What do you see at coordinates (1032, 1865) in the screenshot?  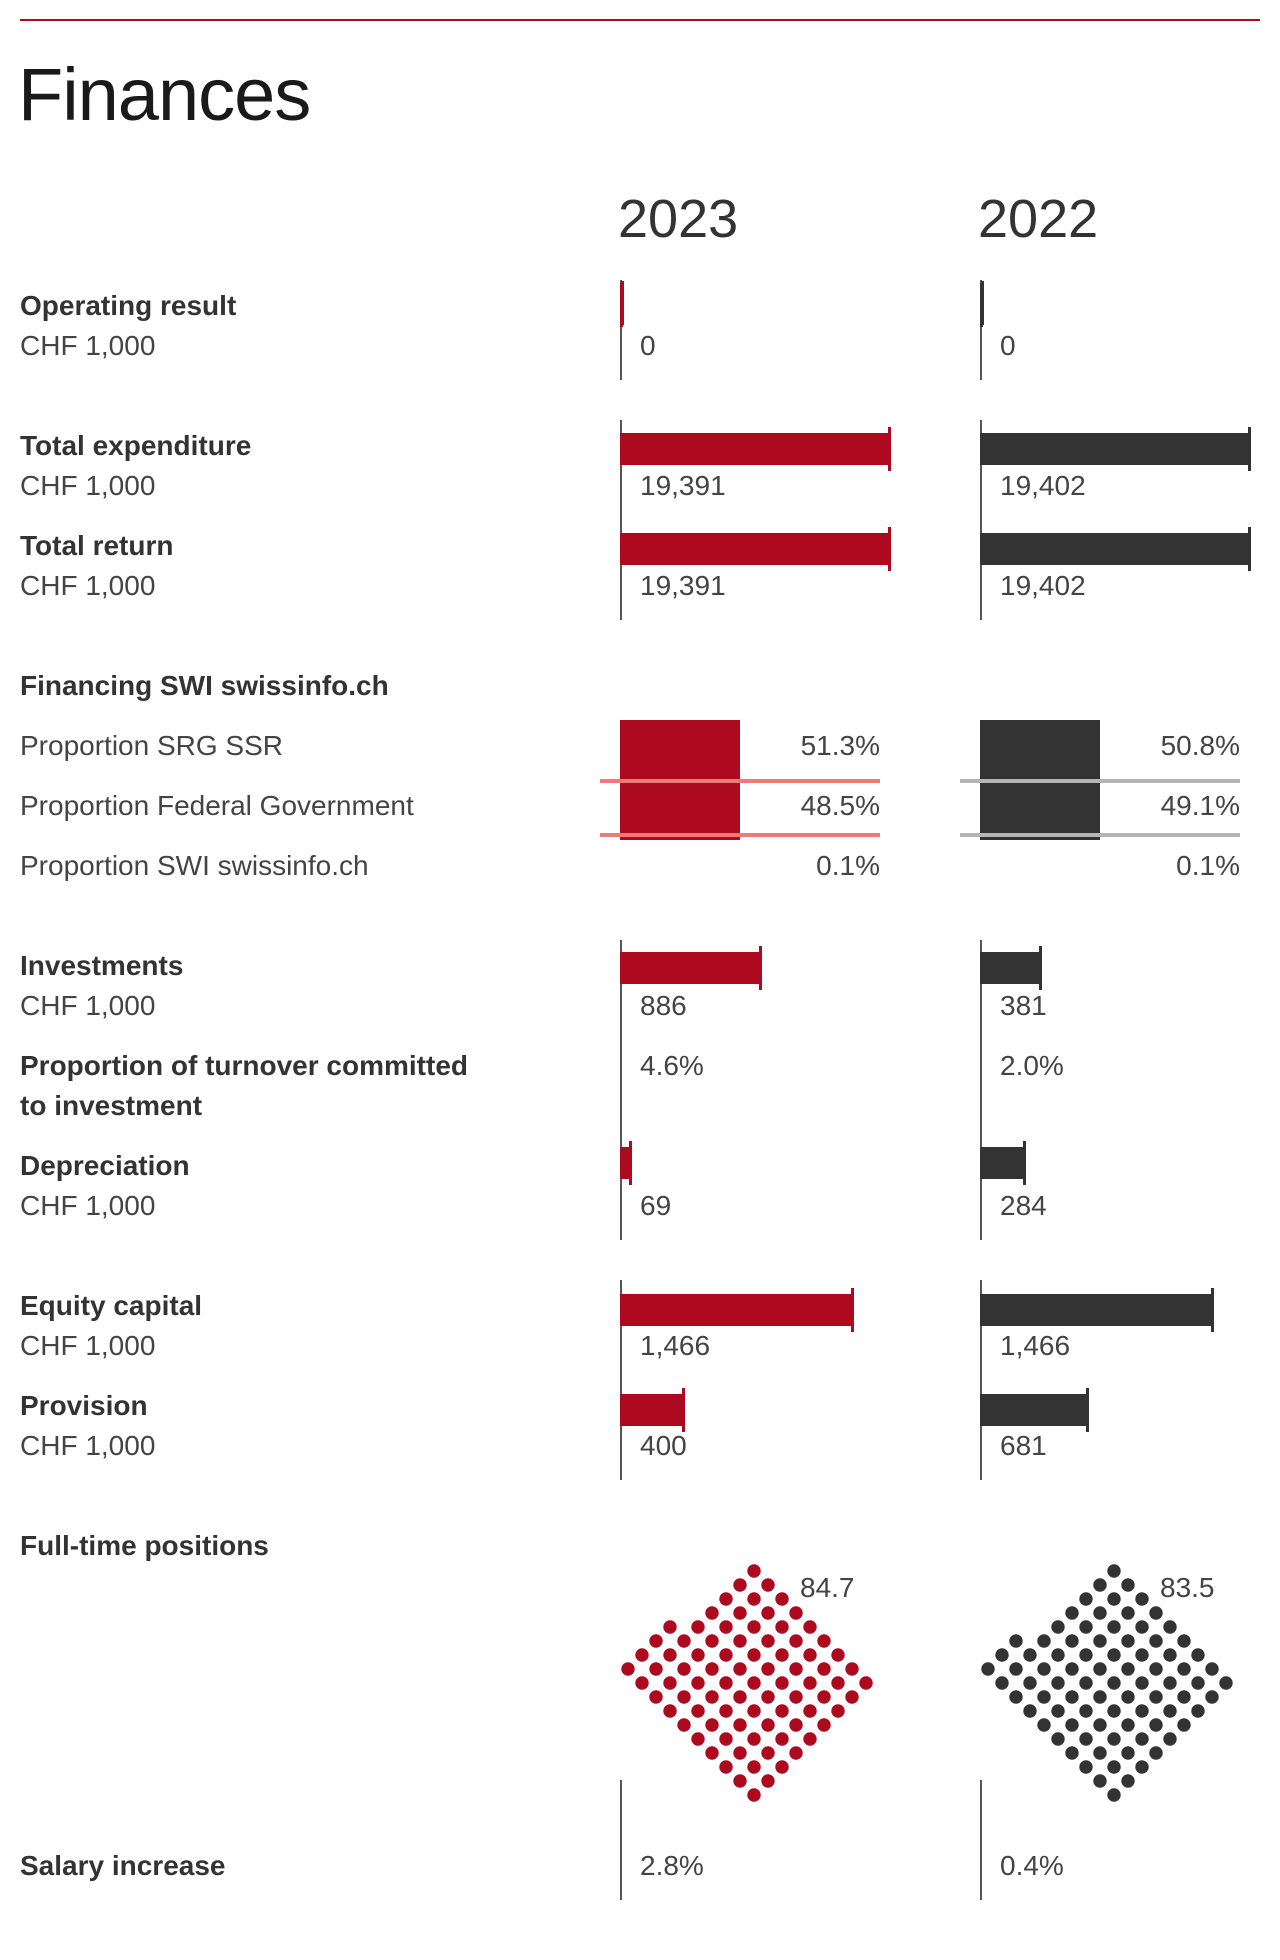 I see `salary-value: 0.4%` at bounding box center [1032, 1865].